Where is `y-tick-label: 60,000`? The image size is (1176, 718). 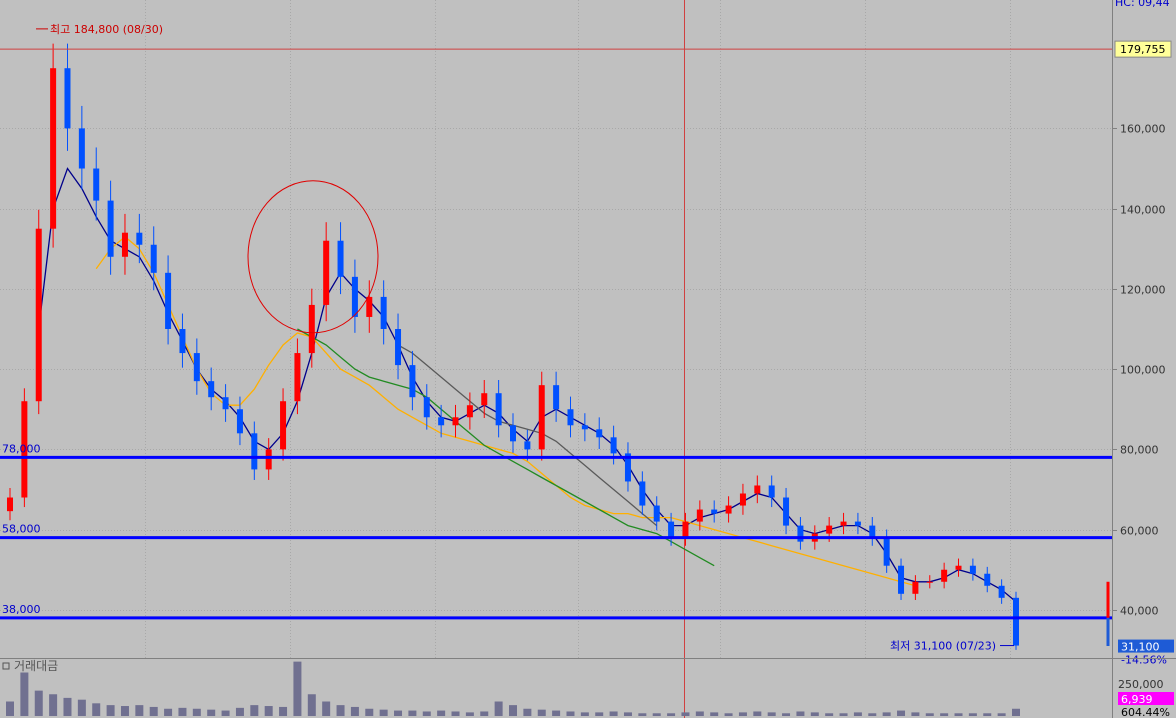
y-tick-label: 60,000 is located at coordinates (1139, 531).